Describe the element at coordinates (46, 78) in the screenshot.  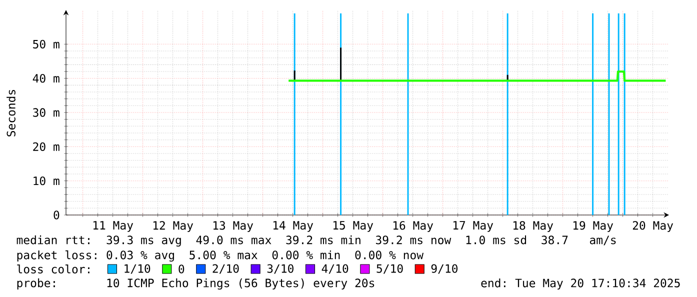
I see `y-tick-label: 40 m` at that location.